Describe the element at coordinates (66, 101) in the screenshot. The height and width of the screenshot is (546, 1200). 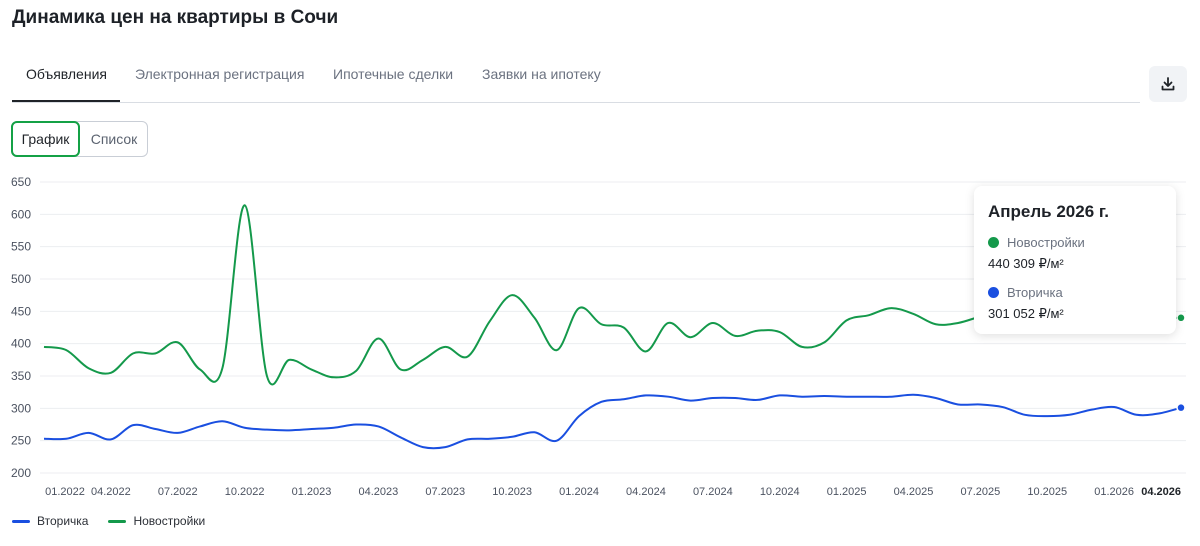
I see `active-tab-indicator` at that location.